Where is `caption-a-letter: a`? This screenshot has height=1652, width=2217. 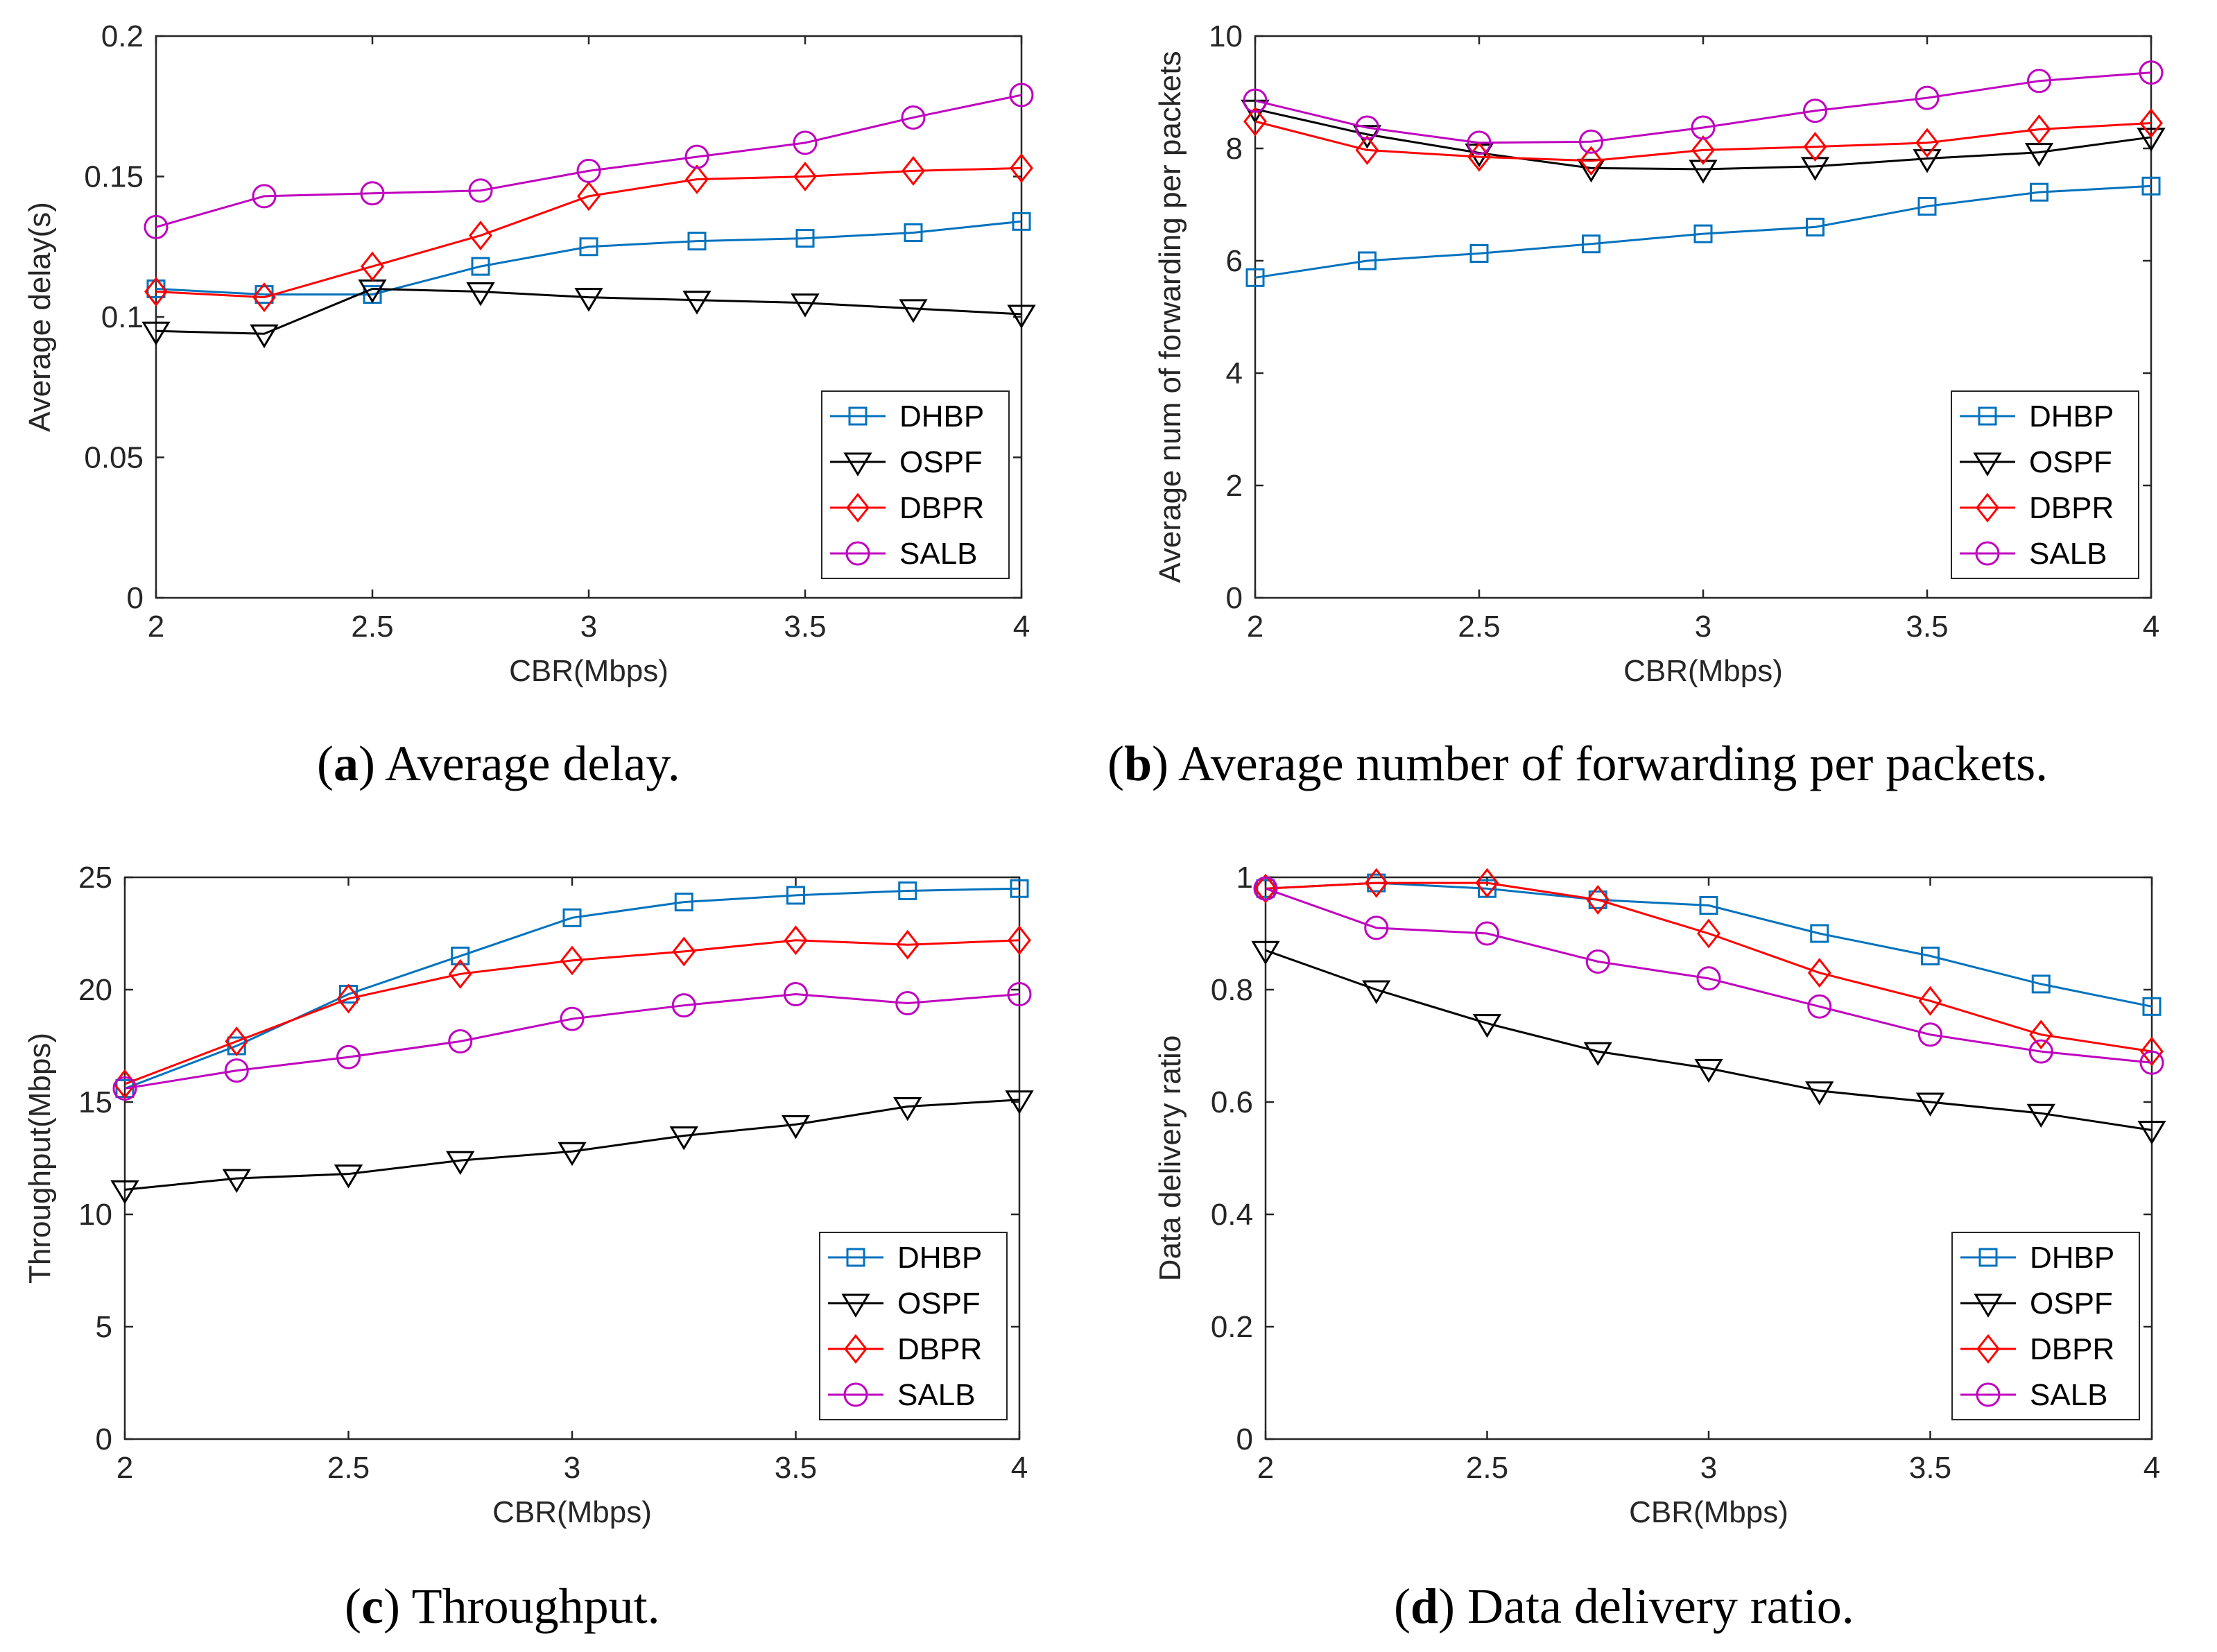 caption-a-letter: a is located at coordinates (346, 763).